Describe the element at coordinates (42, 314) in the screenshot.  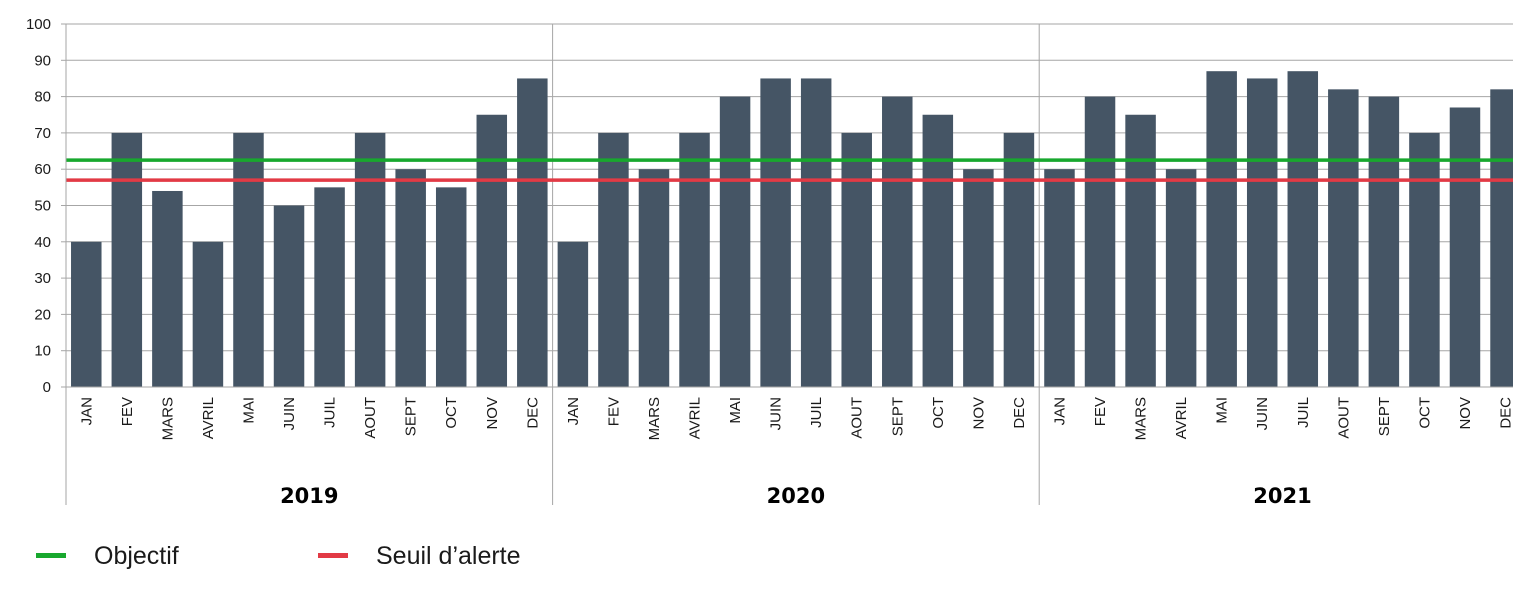
I see `y-tick-label: 20` at that location.